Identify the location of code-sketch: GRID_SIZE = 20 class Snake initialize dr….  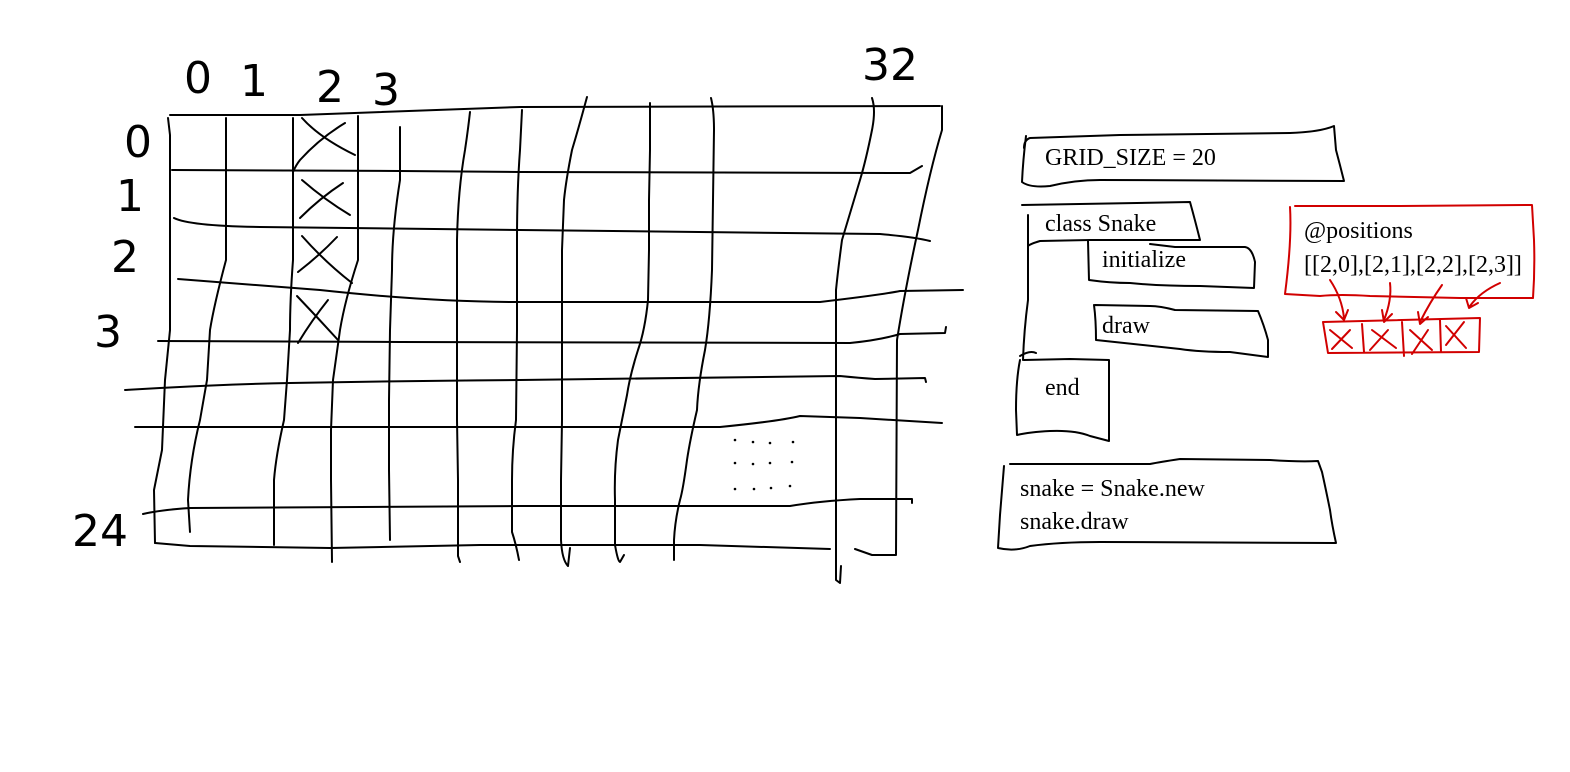
(1171, 338).